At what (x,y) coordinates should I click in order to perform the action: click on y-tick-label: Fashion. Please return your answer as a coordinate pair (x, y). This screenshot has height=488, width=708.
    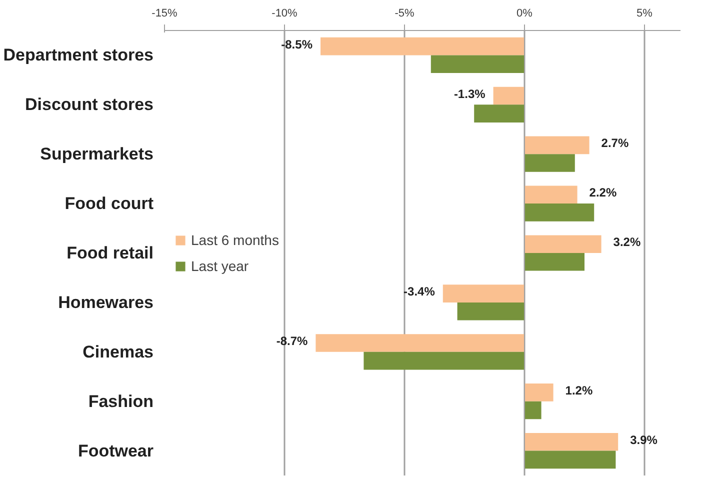
    Looking at the image, I should click on (121, 401).